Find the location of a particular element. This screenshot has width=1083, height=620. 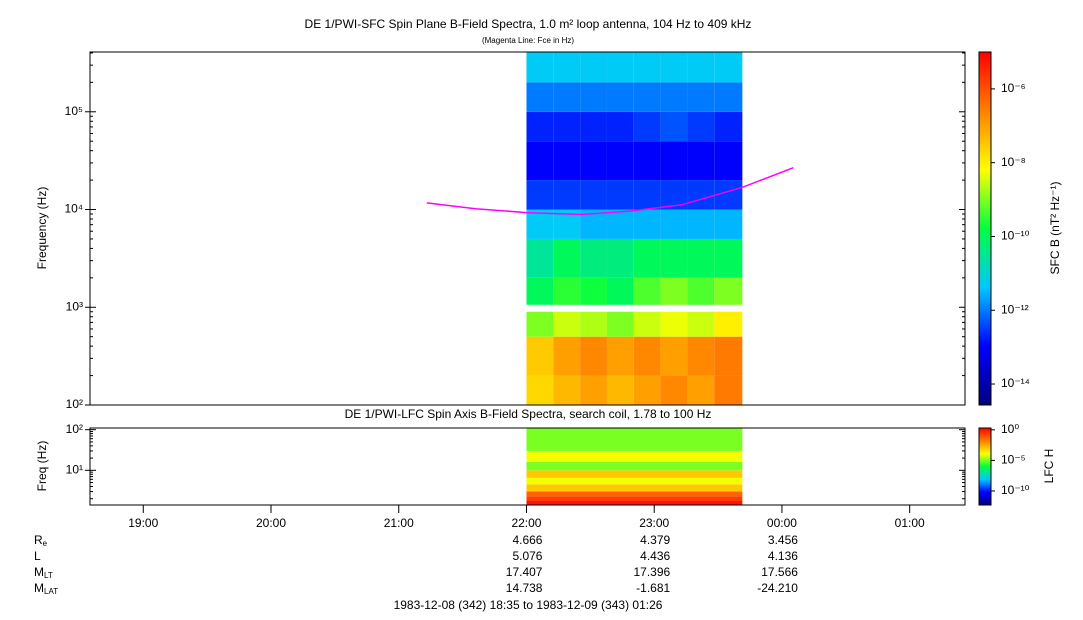

colorbar-tick-label: 10⁻¹⁴ is located at coordinates (1015, 383).